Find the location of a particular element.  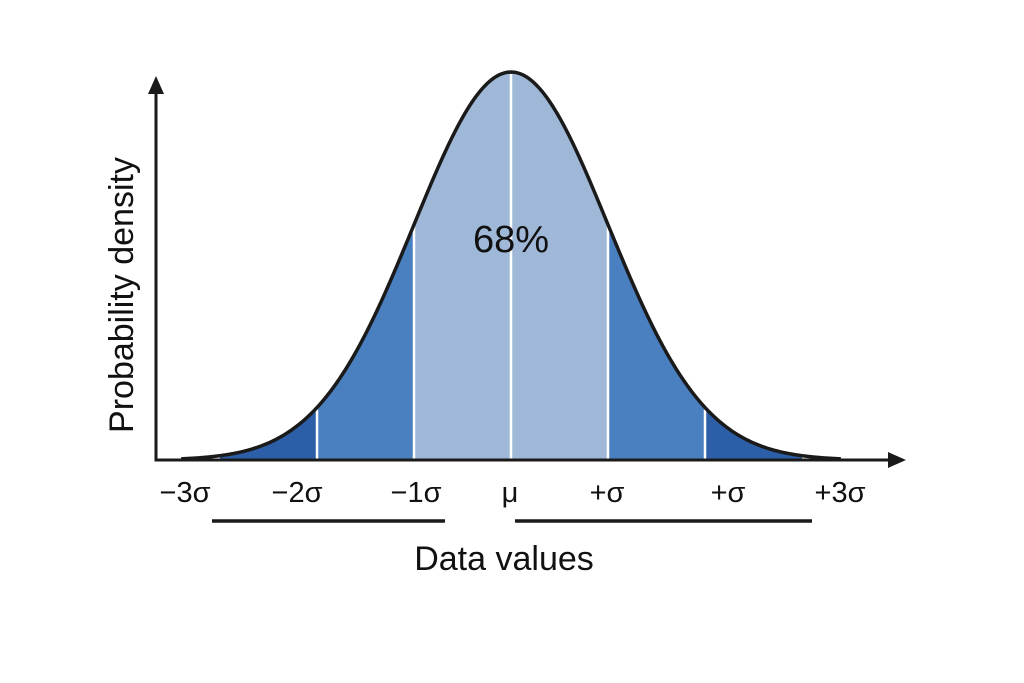

y-axis-arrow is located at coordinates (156, 85).